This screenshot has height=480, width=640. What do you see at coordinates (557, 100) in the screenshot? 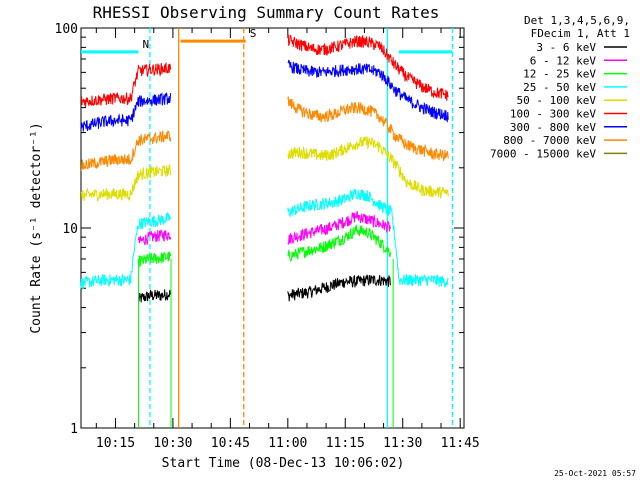
I see `legend-entry-label: 50 - 100 keV` at bounding box center [557, 100].